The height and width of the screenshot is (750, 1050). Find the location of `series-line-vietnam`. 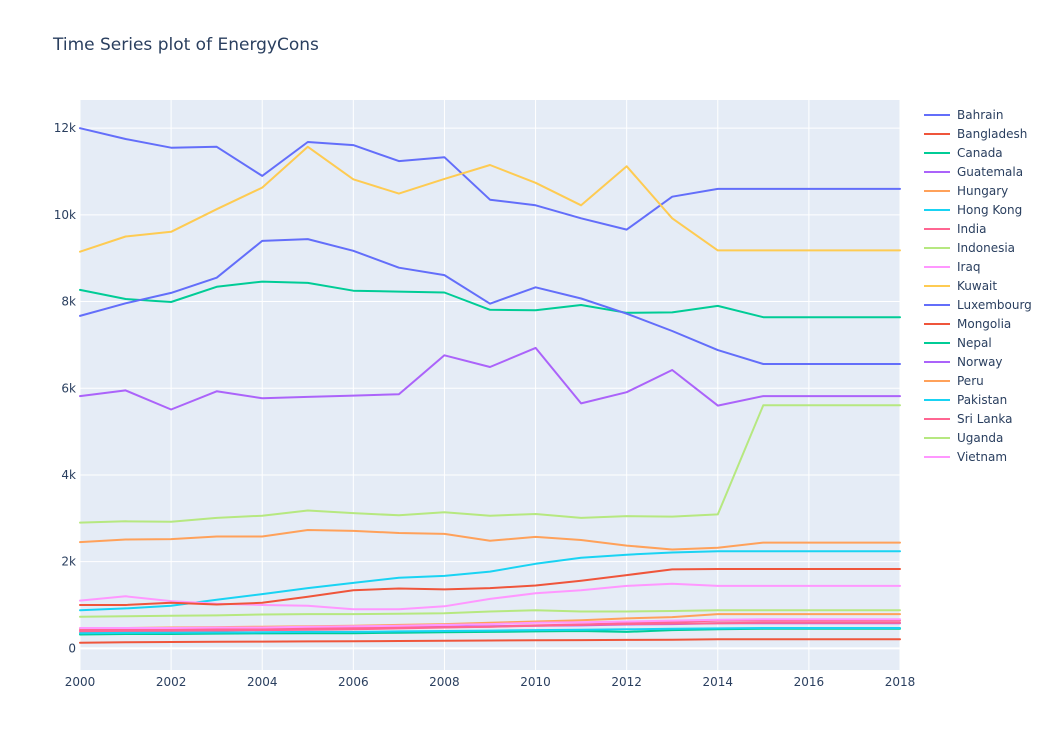

series-line-vietnam is located at coordinates (490, 623).